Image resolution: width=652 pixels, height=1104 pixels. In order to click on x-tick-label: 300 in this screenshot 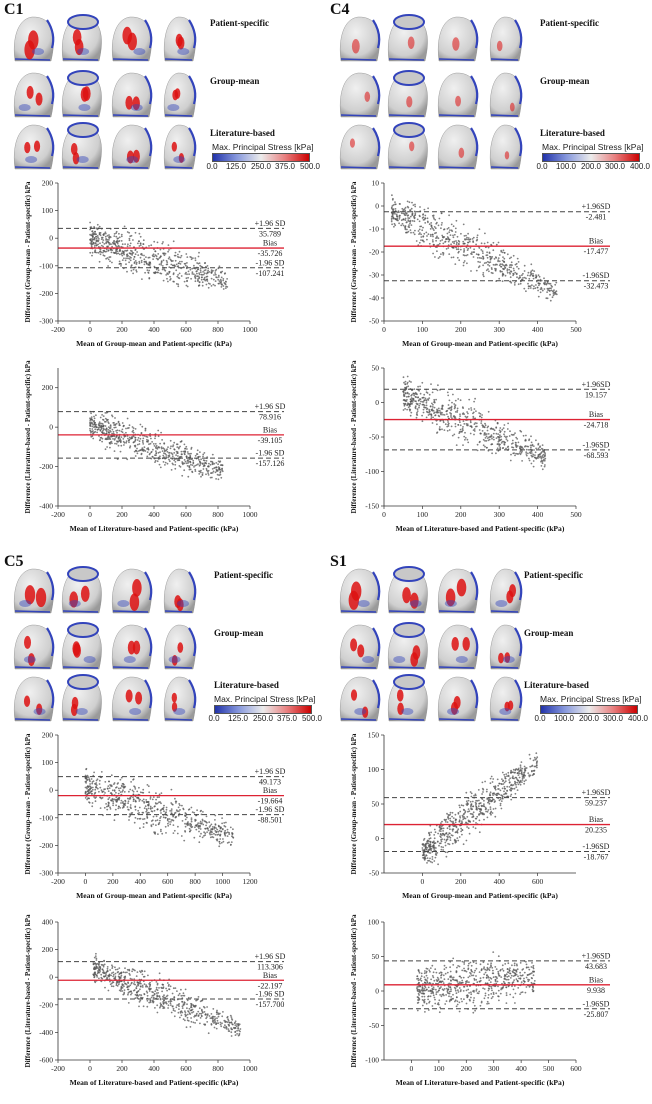, I will do `click(500, 329)`.